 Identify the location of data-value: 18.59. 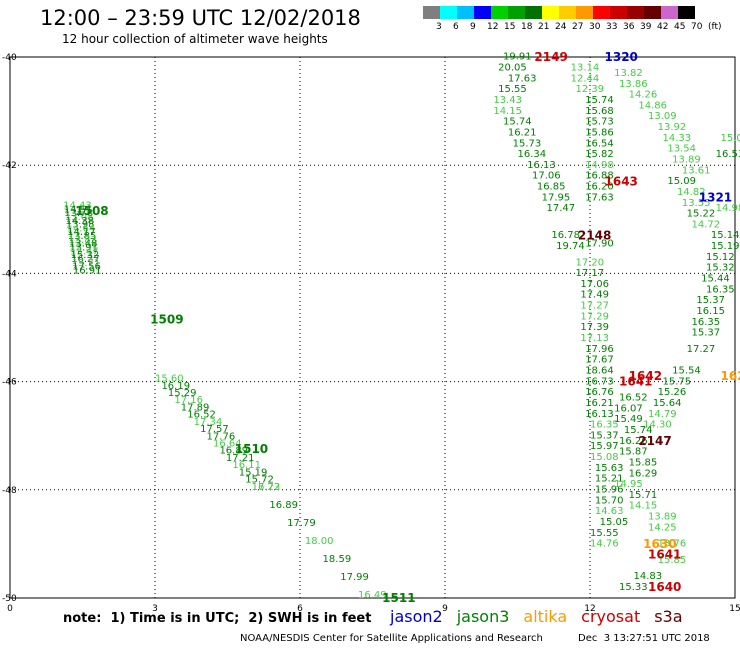
(337, 559).